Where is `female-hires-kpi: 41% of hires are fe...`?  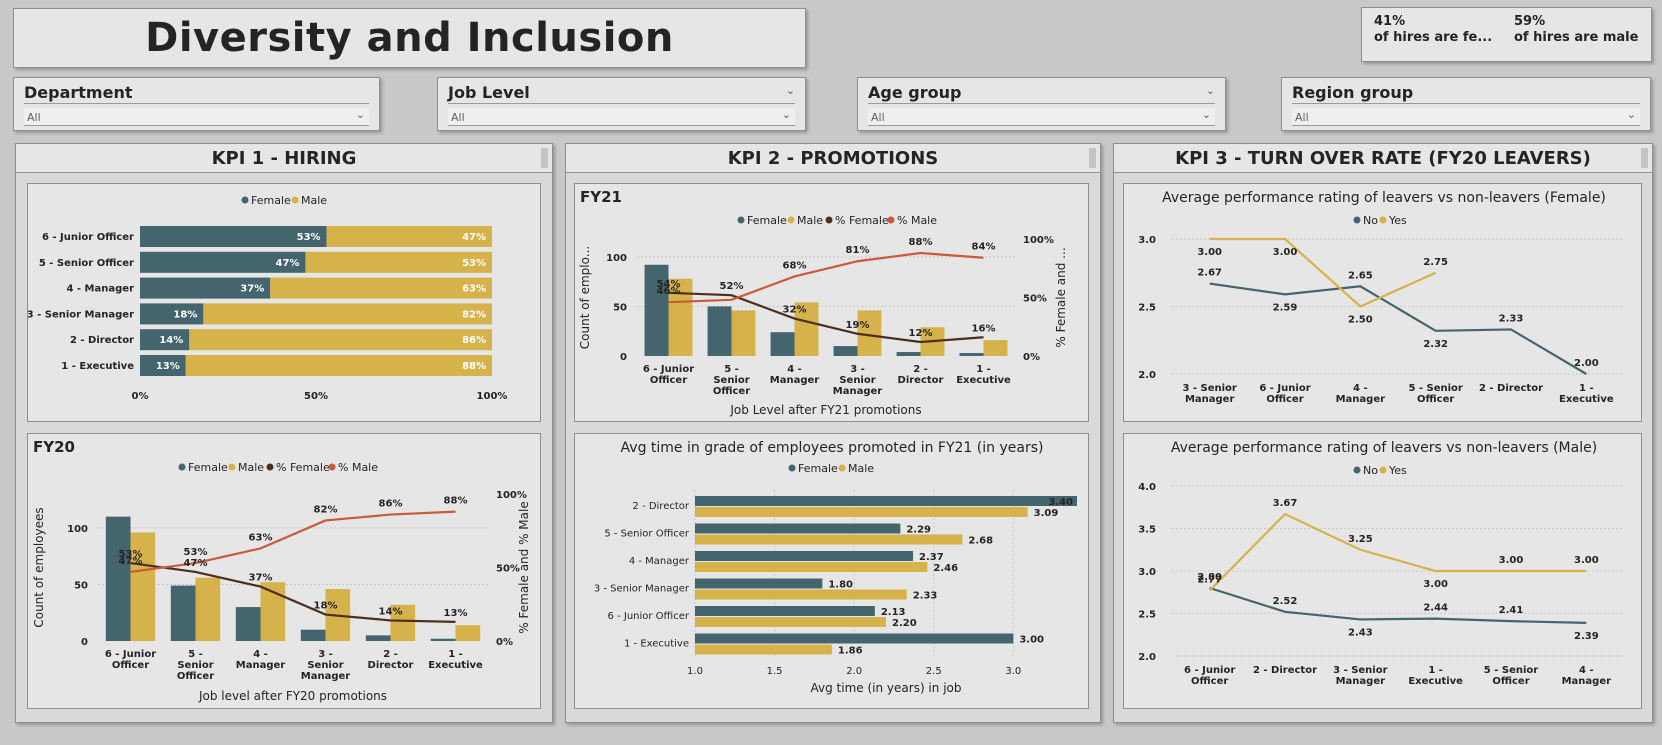 female-hires-kpi: 41% of hires are fe... is located at coordinates (1433, 30).